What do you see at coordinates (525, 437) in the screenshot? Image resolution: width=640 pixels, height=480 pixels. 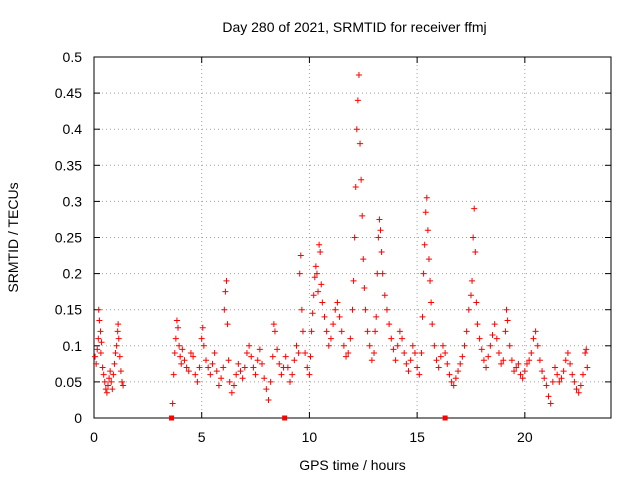 I see `x-tick-label: 20` at bounding box center [525, 437].